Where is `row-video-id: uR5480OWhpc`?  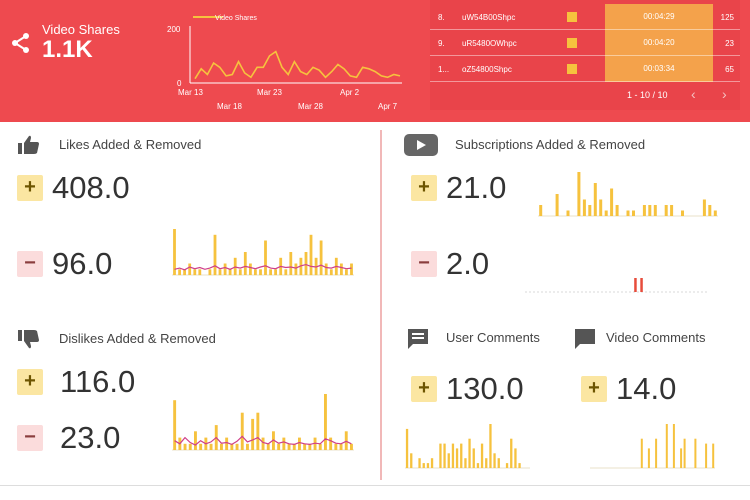
row-video-id: uR5480OWhpc is located at coordinates (489, 43).